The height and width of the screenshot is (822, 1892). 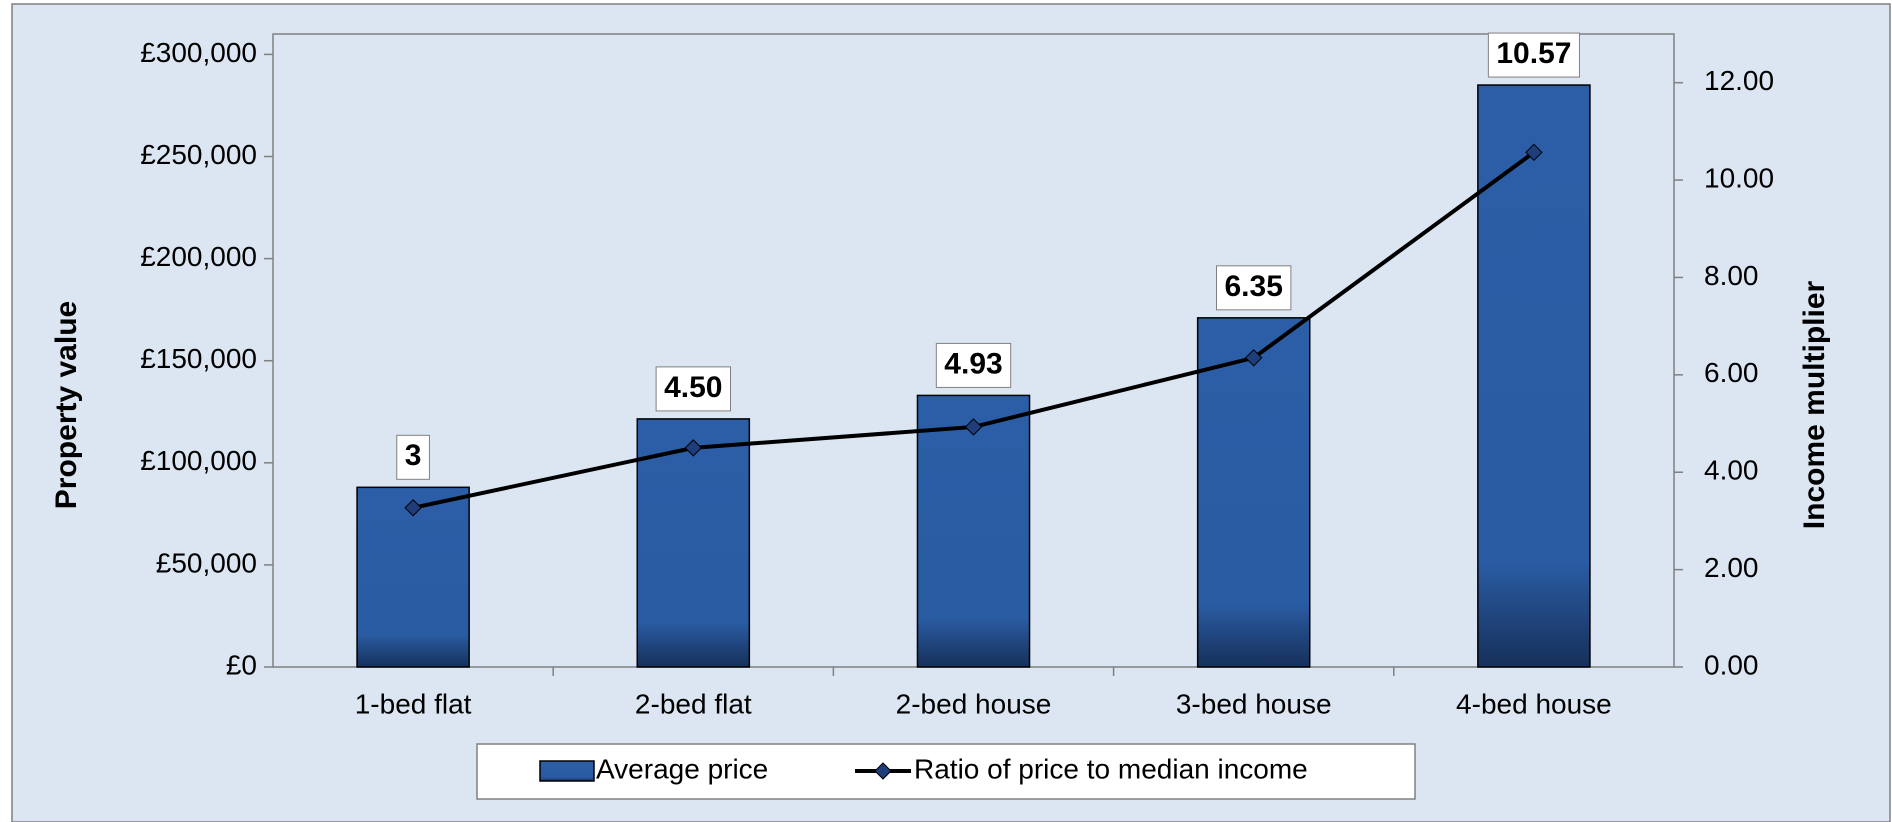 What do you see at coordinates (66, 405) in the screenshot?
I see `y-axis-title: Property value` at bounding box center [66, 405].